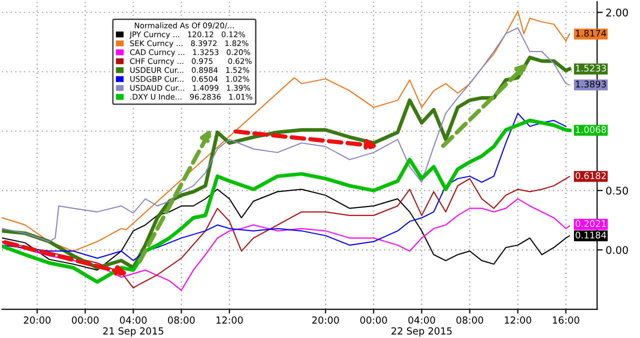 This screenshot has width=640, height=338. What do you see at coordinates (133, 326) in the screenshot?
I see `x-tick-label: 04:00 21 Sep 2015` at bounding box center [133, 326].